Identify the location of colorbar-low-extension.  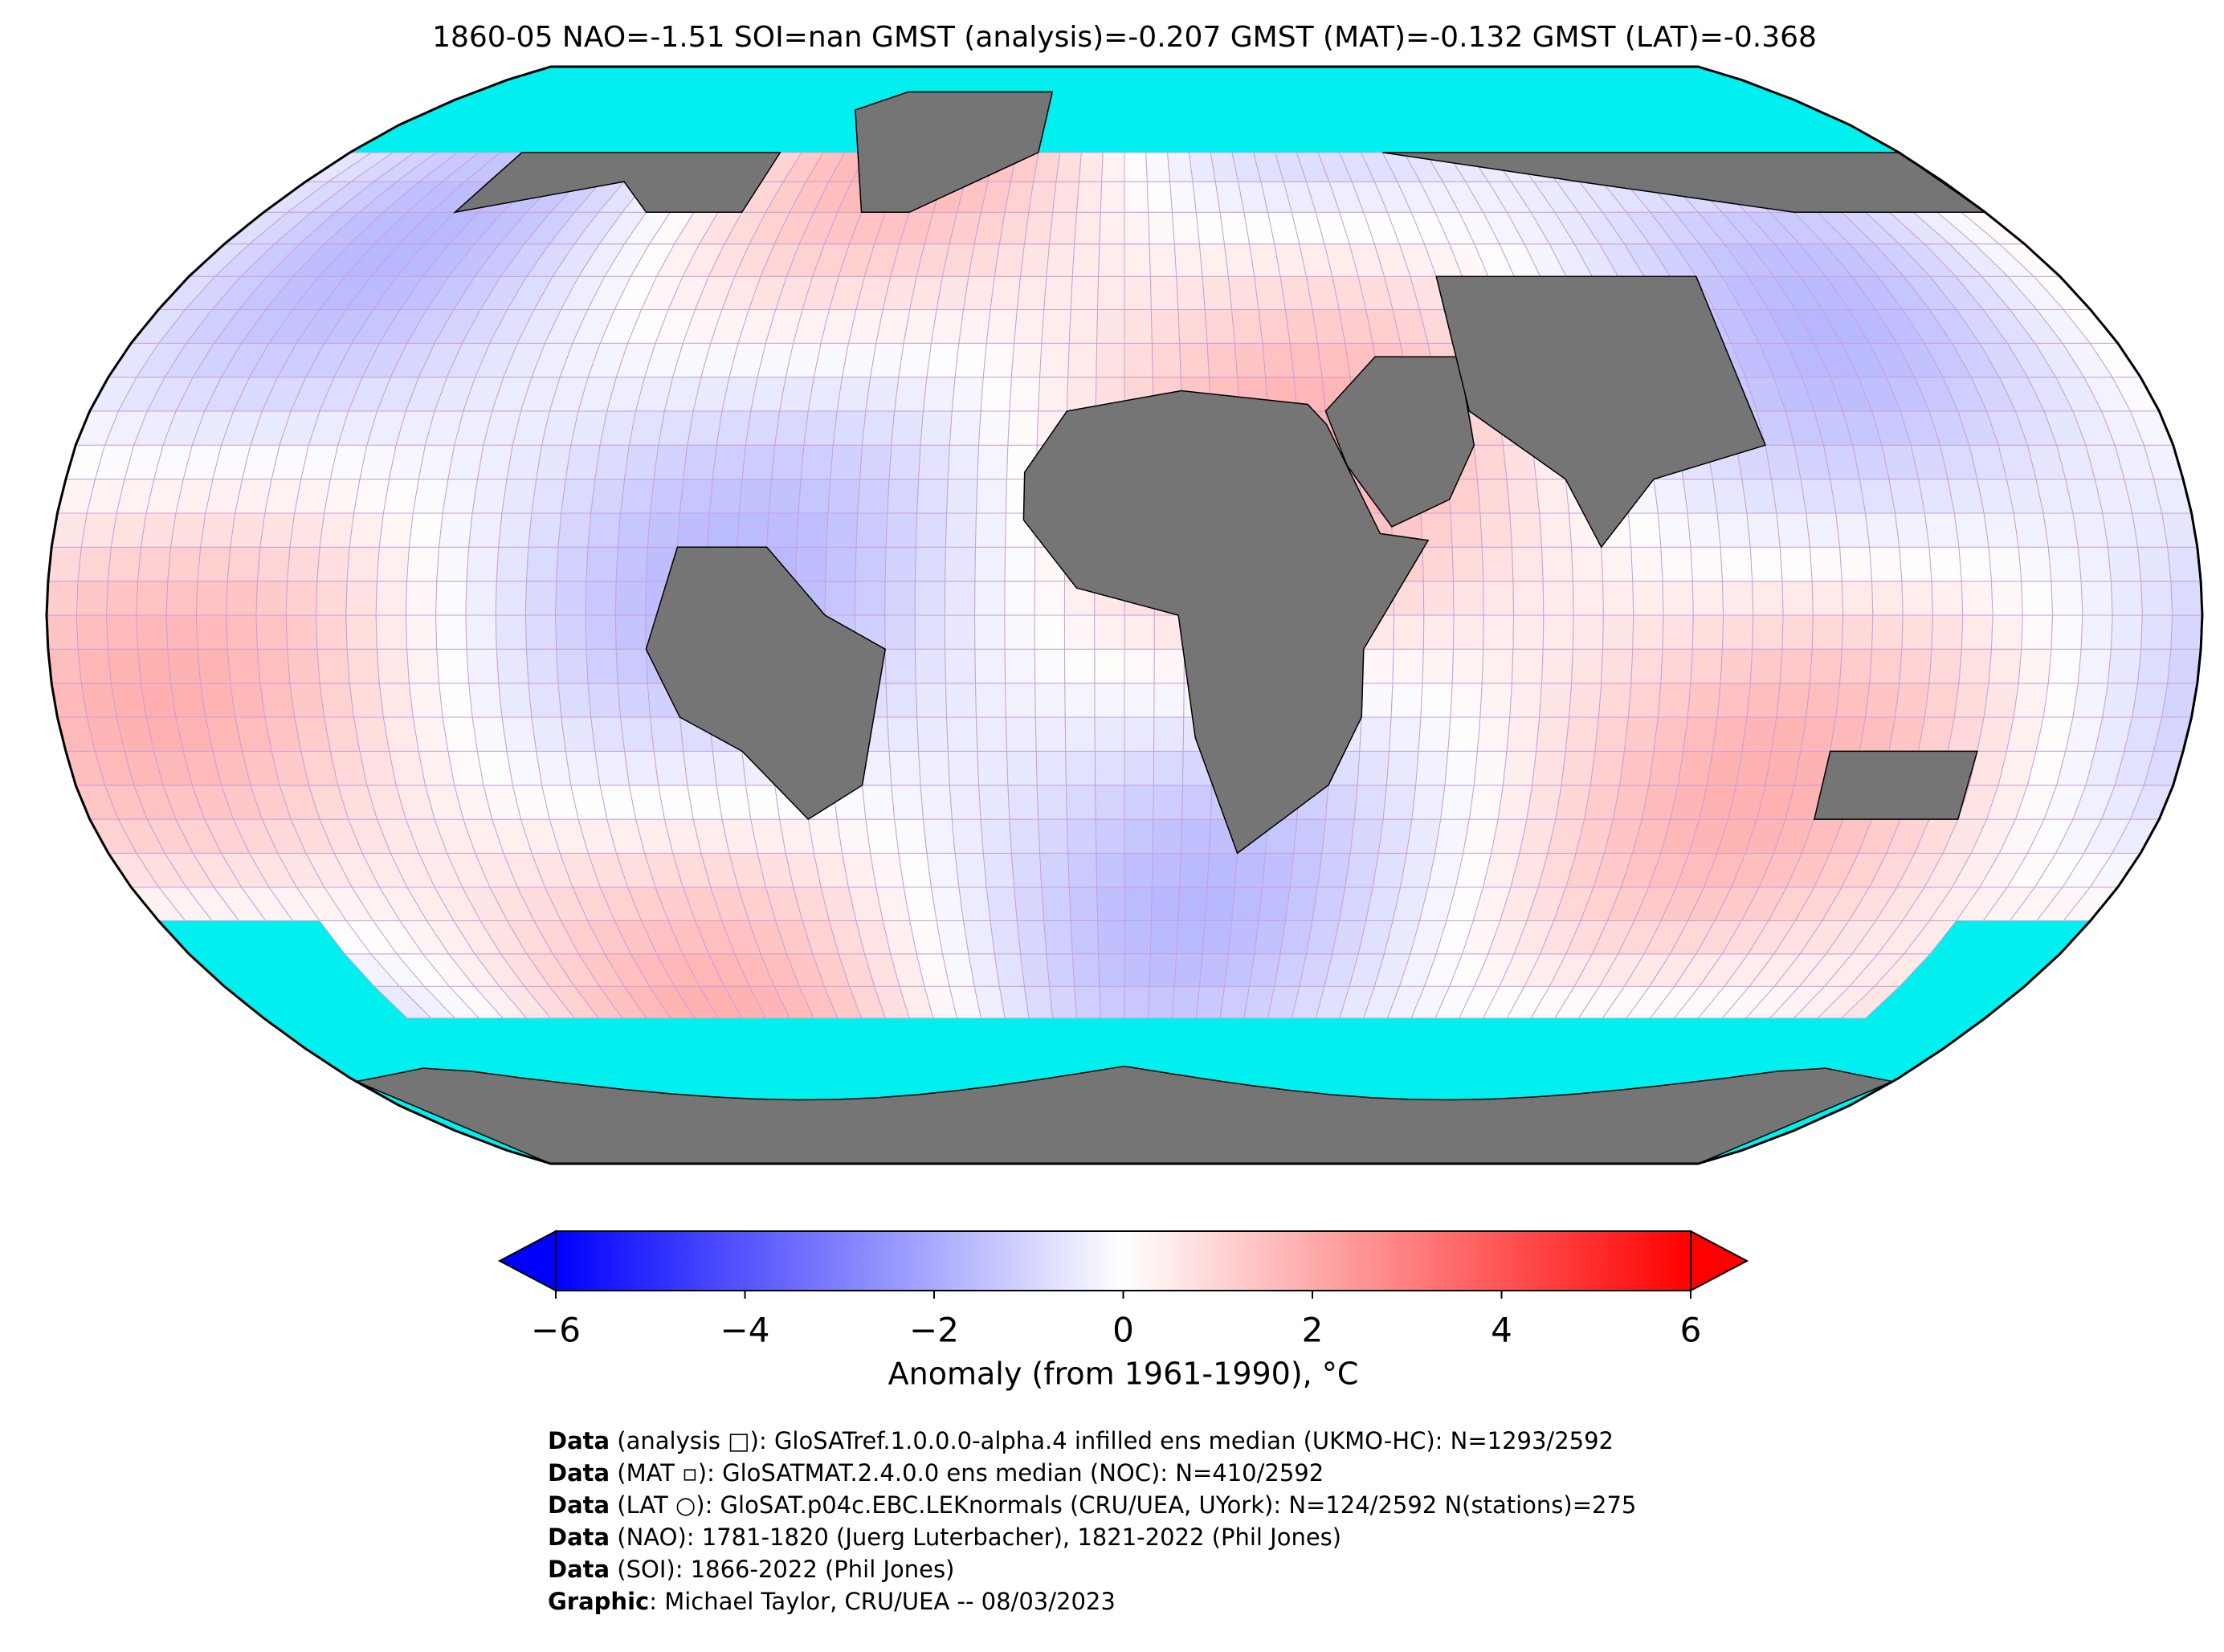
(527, 1261).